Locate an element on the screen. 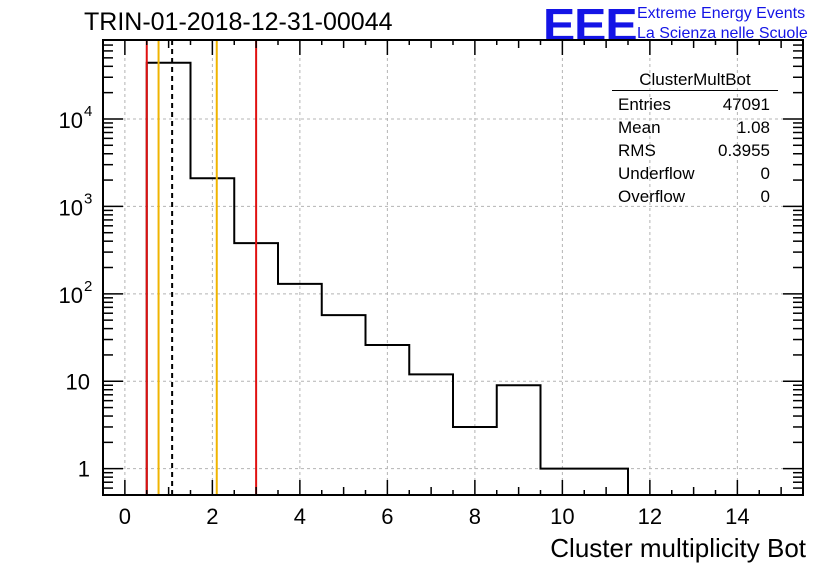 The height and width of the screenshot is (572, 836). stats-value: 47091 is located at coordinates (746, 104).